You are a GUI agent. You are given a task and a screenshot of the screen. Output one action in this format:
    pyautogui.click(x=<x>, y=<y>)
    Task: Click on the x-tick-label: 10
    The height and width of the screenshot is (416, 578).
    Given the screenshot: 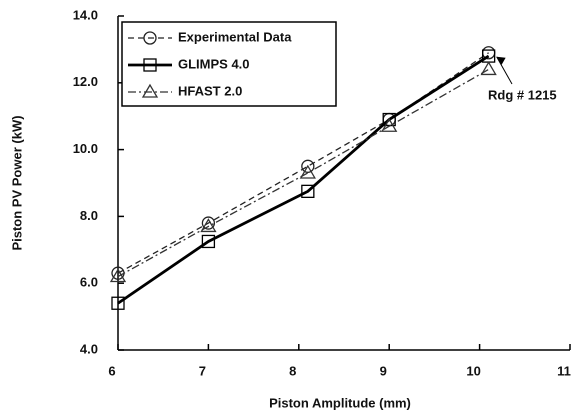 What is the action you would take?
    pyautogui.click(x=473, y=370)
    